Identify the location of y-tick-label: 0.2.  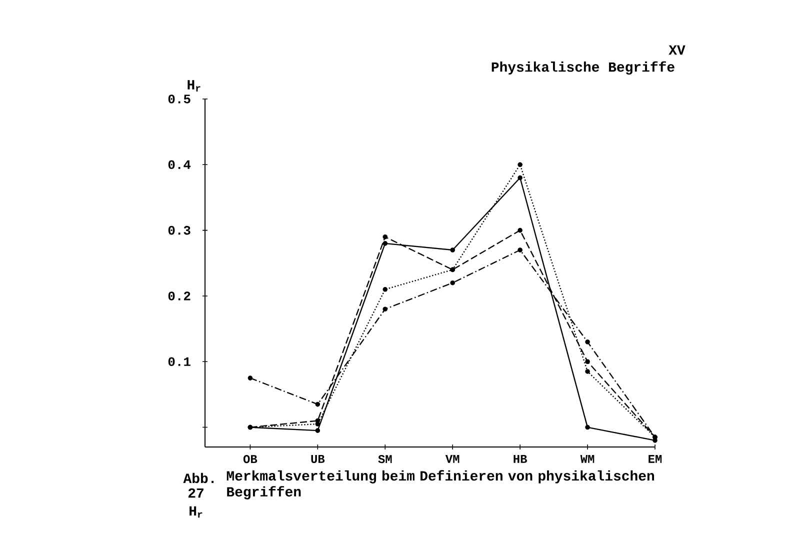
(179, 296).